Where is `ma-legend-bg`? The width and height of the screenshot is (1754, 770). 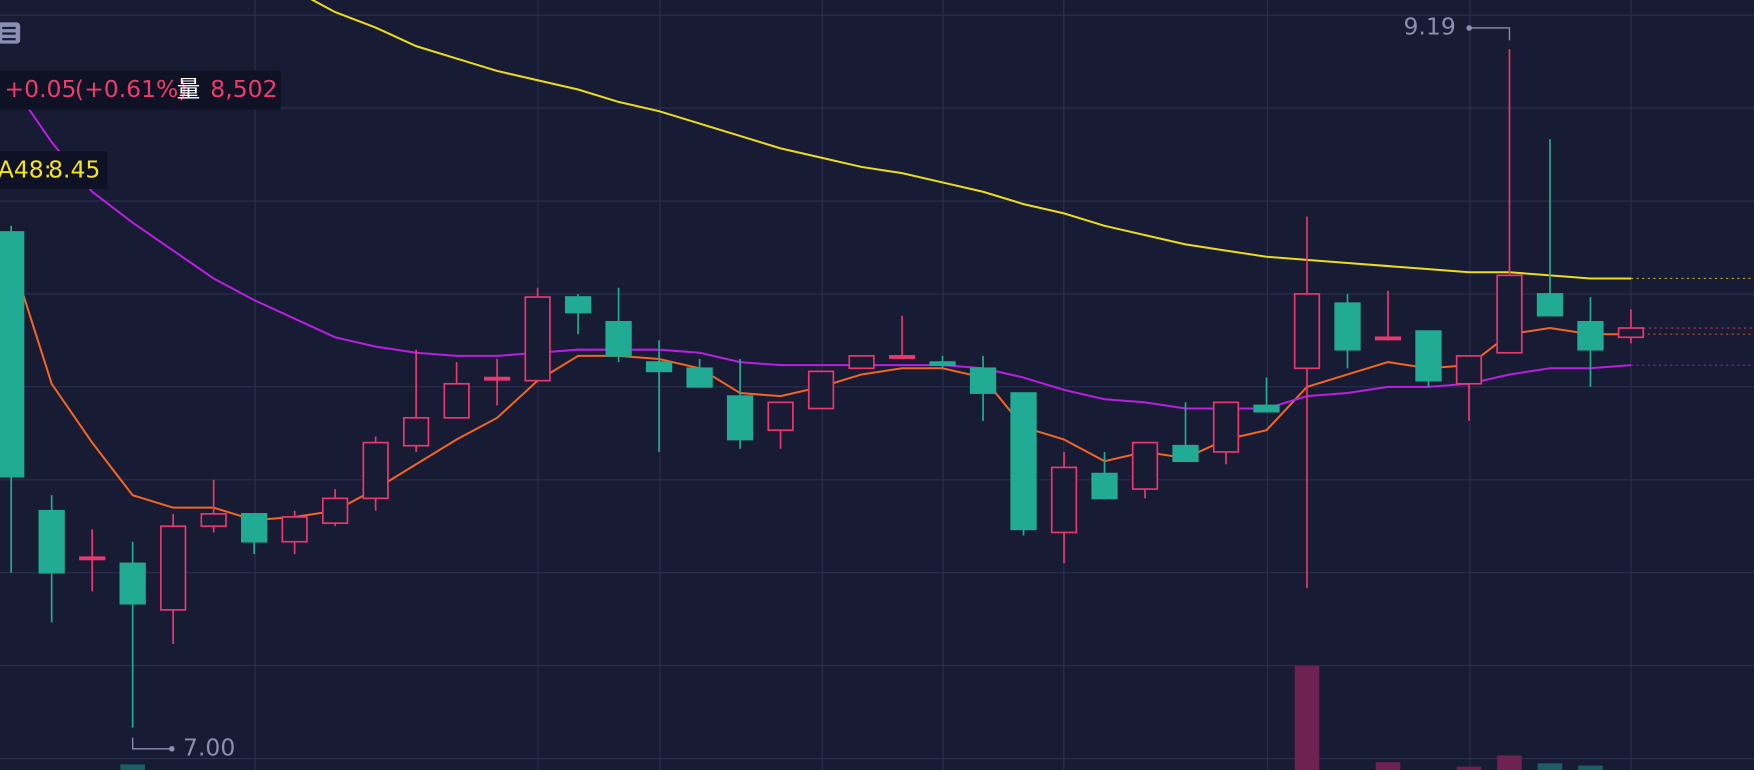
ma-legend-bg is located at coordinates (54, 170).